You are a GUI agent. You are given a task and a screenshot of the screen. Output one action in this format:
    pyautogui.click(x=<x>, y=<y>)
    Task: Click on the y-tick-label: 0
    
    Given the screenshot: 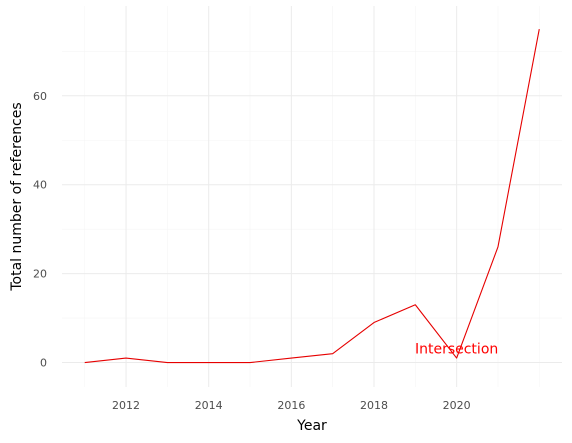 What is the action you would take?
    pyautogui.click(x=43, y=363)
    